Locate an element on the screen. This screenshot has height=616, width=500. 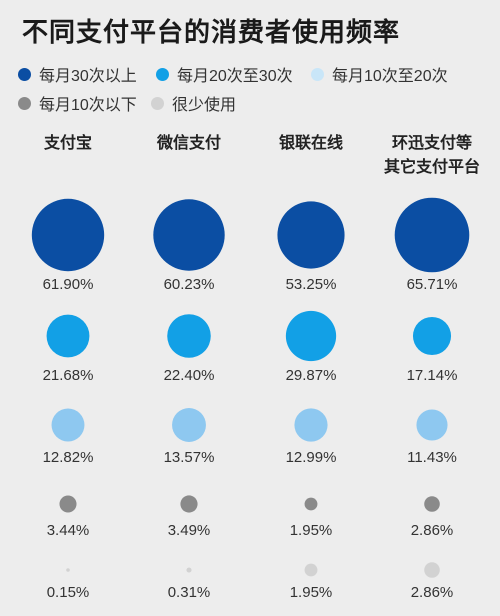
column-header-unionpay: 银联在线 is located at coordinates (311, 144).